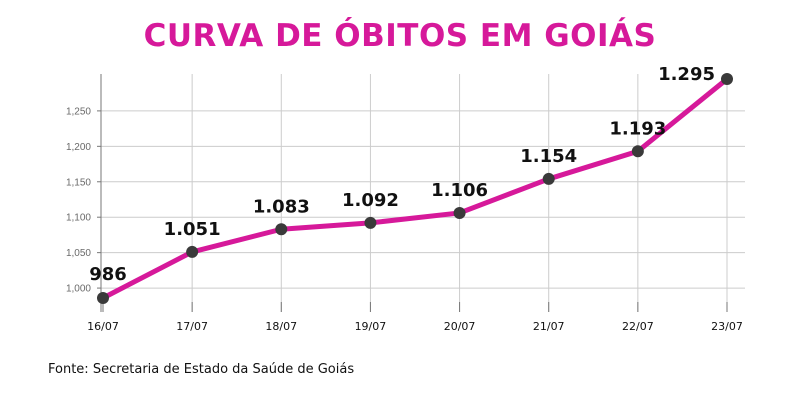 The image size is (800, 405). What do you see at coordinates (400, 36) in the screenshot?
I see `chart-title: CURVA DE ÓBITOS EM GOIÁS` at bounding box center [400, 36].